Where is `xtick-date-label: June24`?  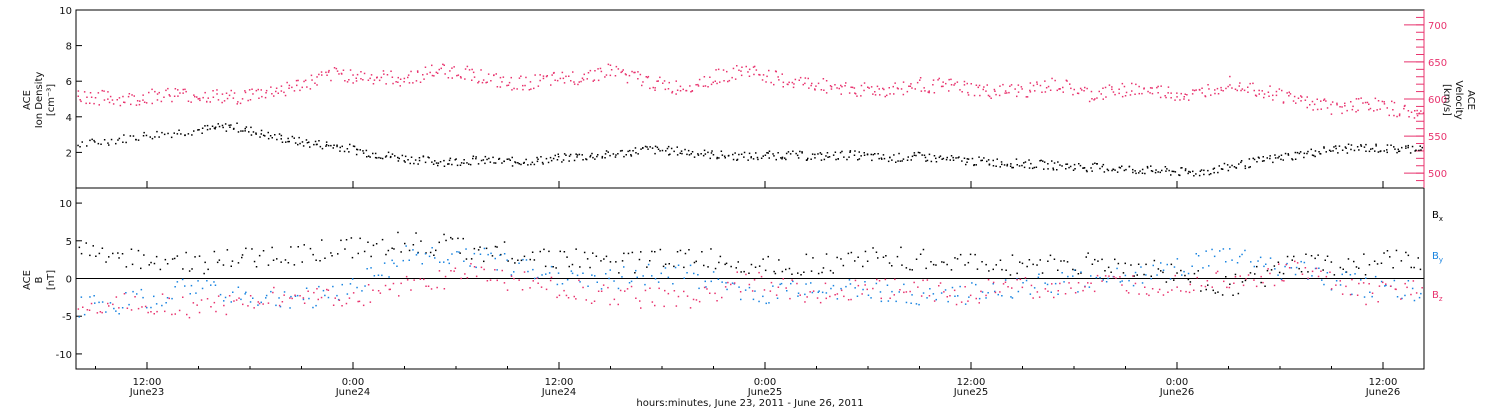 xtick-date-label: June24 is located at coordinates (559, 392).